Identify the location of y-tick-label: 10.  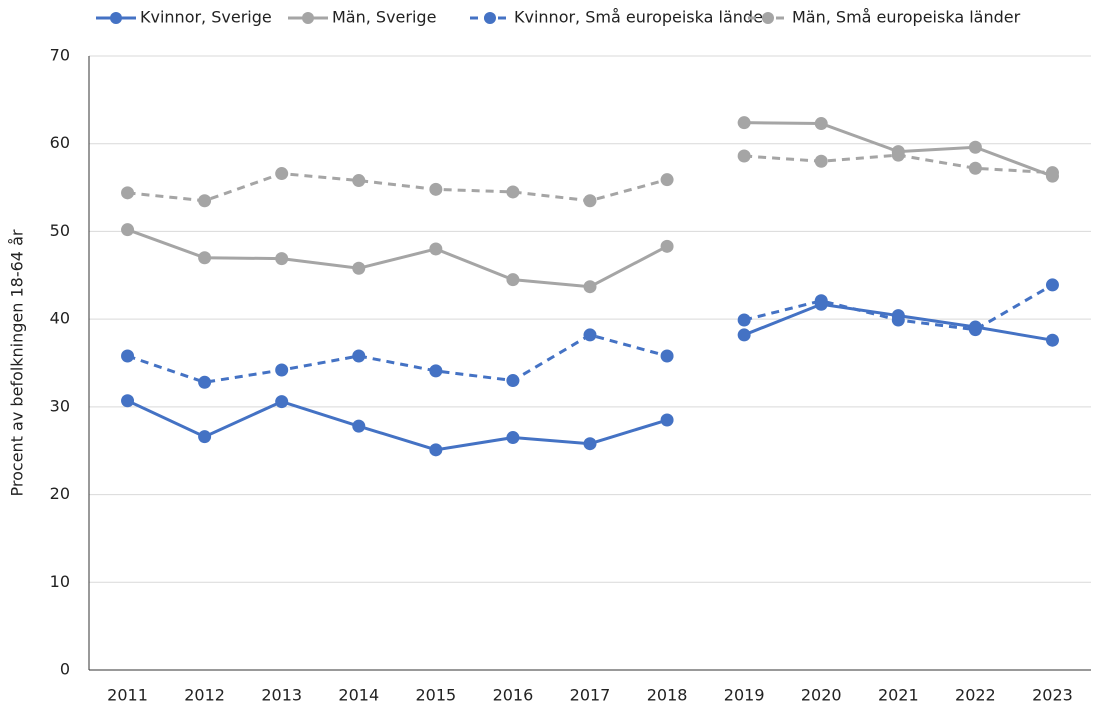
(60, 581).